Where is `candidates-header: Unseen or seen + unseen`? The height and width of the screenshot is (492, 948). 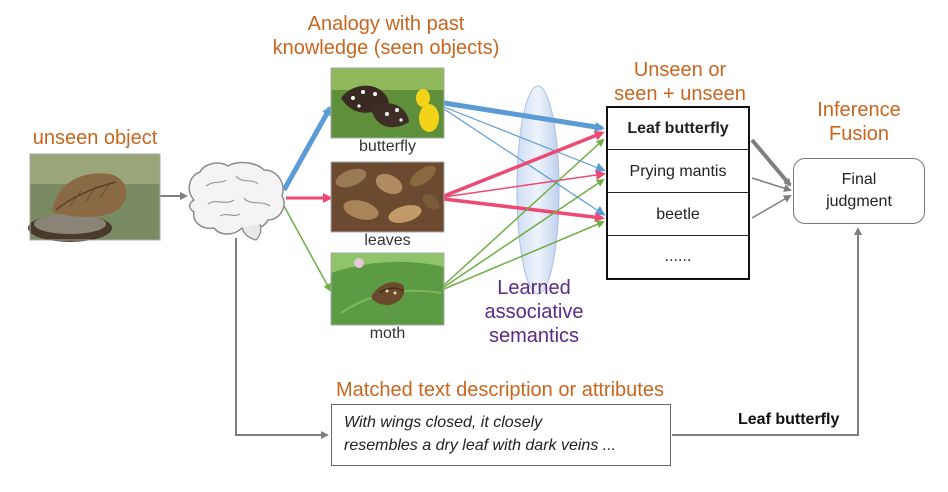 candidates-header: Unseen or seen + unseen is located at coordinates (680, 83).